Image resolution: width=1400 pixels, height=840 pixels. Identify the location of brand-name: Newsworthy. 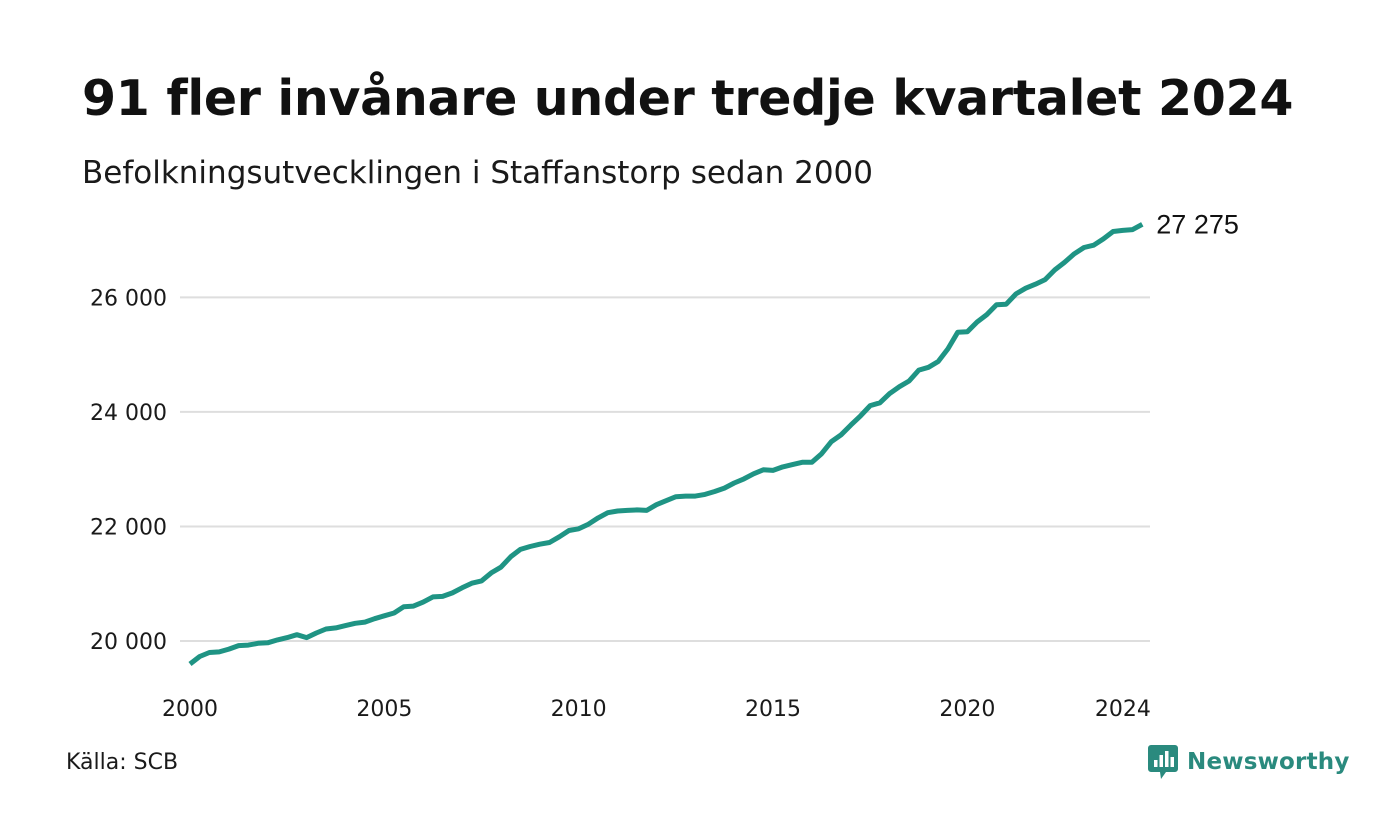
(1268, 762).